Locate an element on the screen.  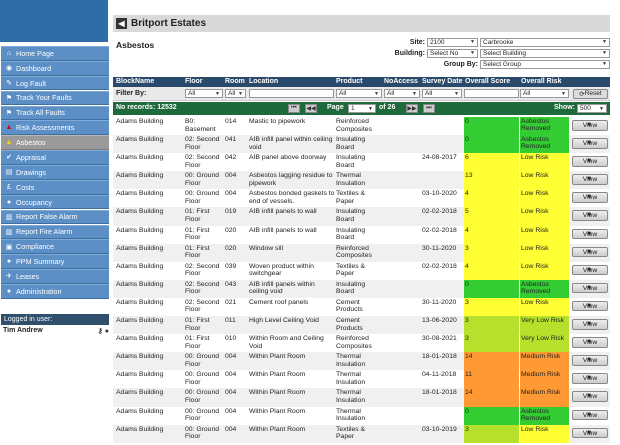
noaccess-filter-select: All ▼ is located at coordinates (402, 93).